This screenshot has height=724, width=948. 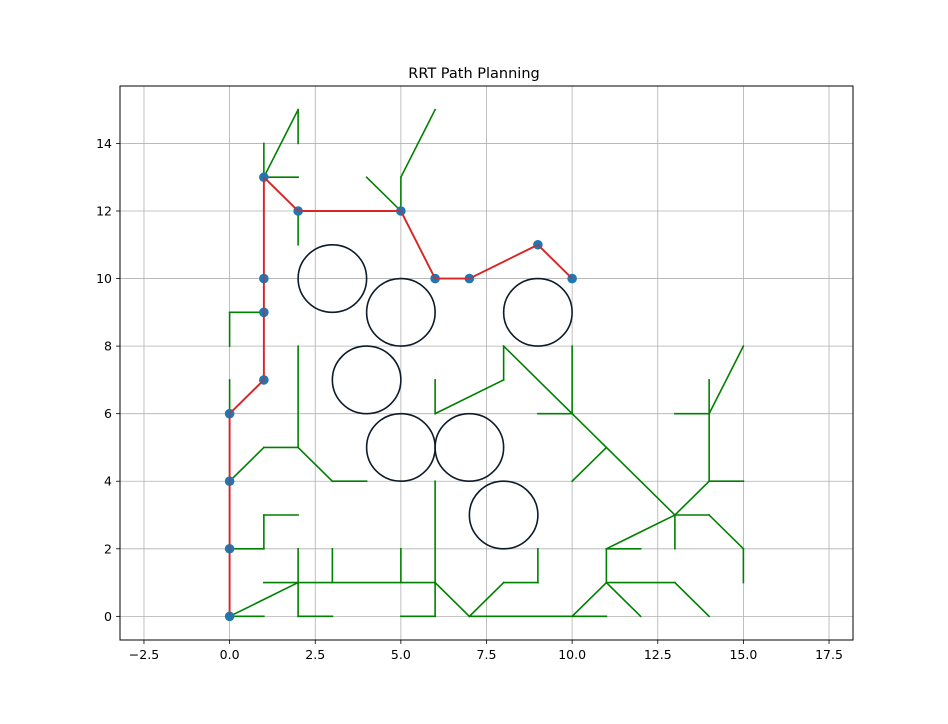 I want to click on y-tick-label: 0, so click(x=108, y=616).